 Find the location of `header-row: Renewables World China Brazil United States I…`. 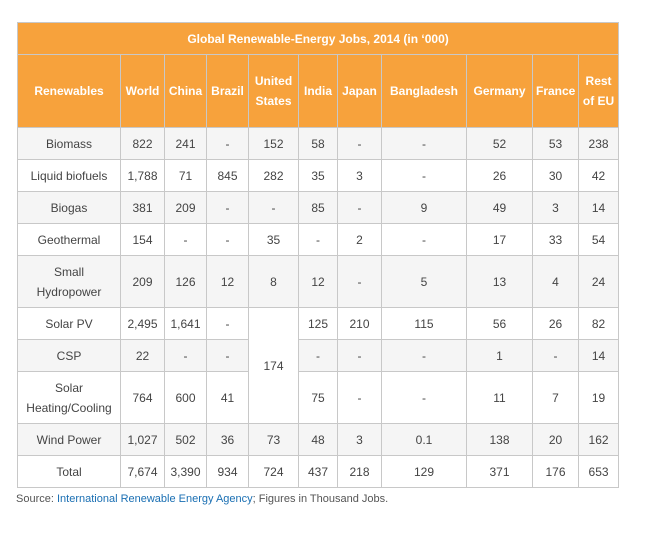

header-row: Renewables World China Brazil United States I… is located at coordinates (318, 91).